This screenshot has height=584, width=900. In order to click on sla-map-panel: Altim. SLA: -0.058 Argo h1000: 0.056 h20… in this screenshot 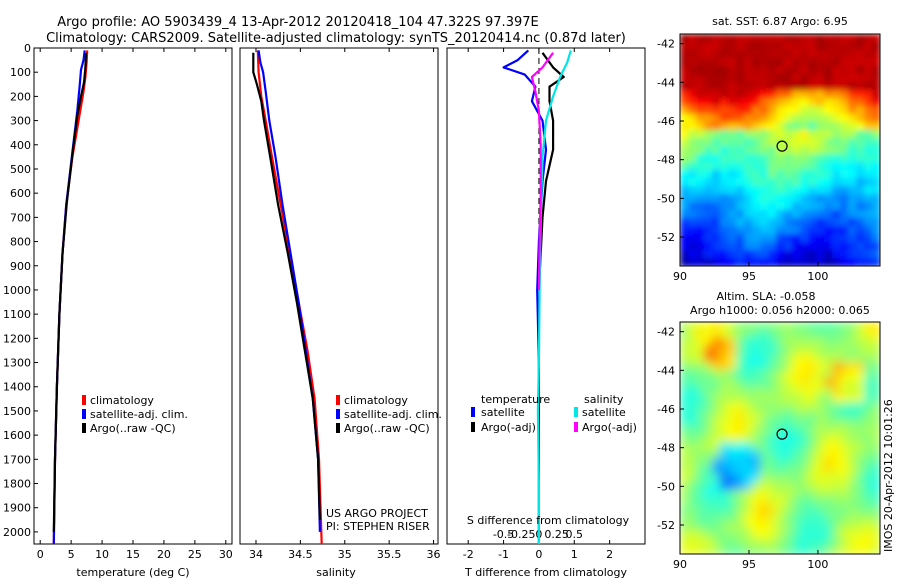, I will do `click(776, 430)`.